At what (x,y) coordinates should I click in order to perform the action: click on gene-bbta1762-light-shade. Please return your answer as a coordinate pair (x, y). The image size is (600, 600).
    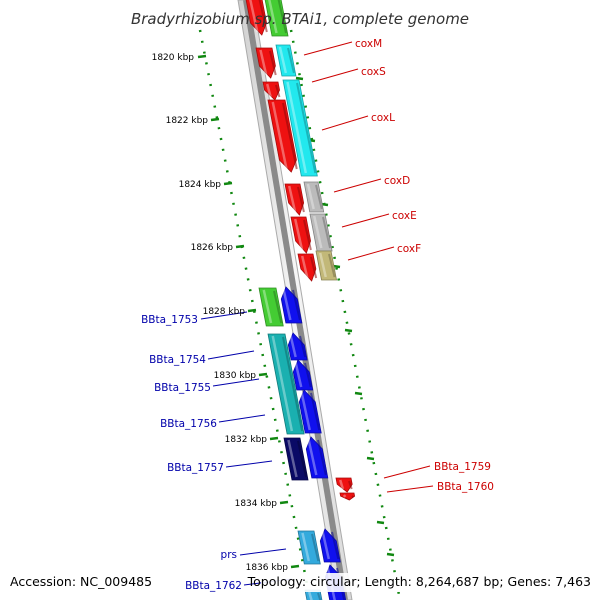
    Looking at the image, I should click on (319, 596).